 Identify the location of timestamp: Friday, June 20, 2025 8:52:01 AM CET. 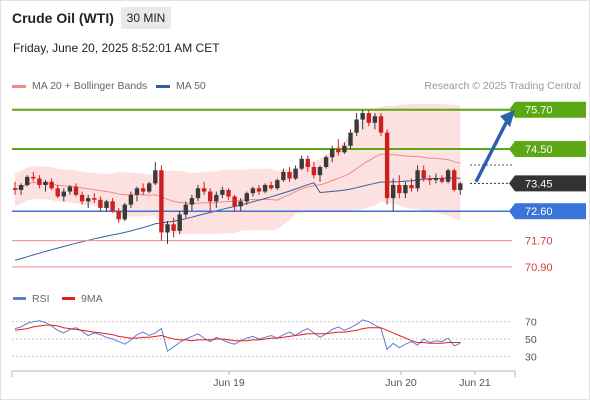
(116, 48).